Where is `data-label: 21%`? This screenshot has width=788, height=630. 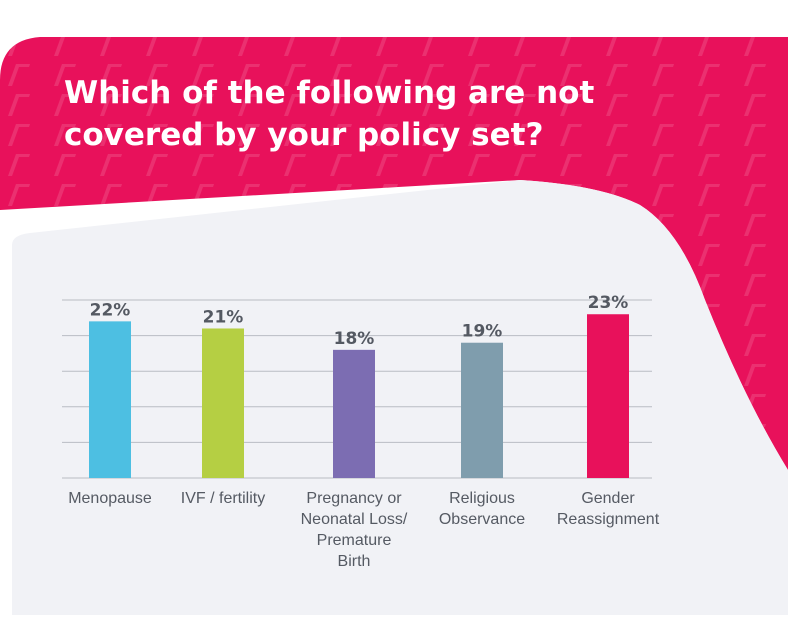
data-label: 21% is located at coordinates (223, 317).